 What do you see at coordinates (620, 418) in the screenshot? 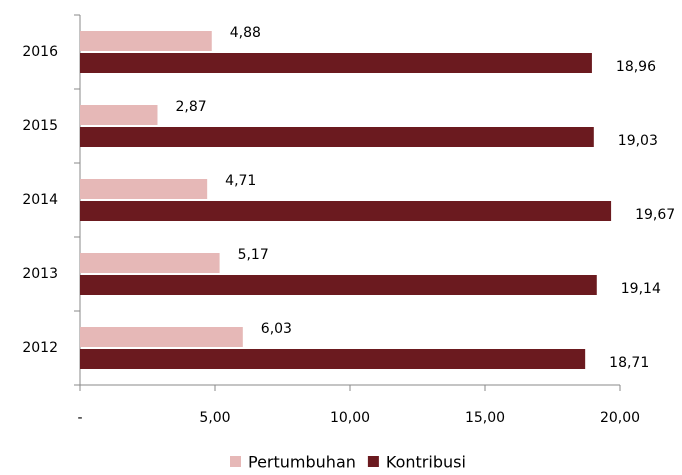
I see `x-tick-label: 20,00` at bounding box center [620, 418].